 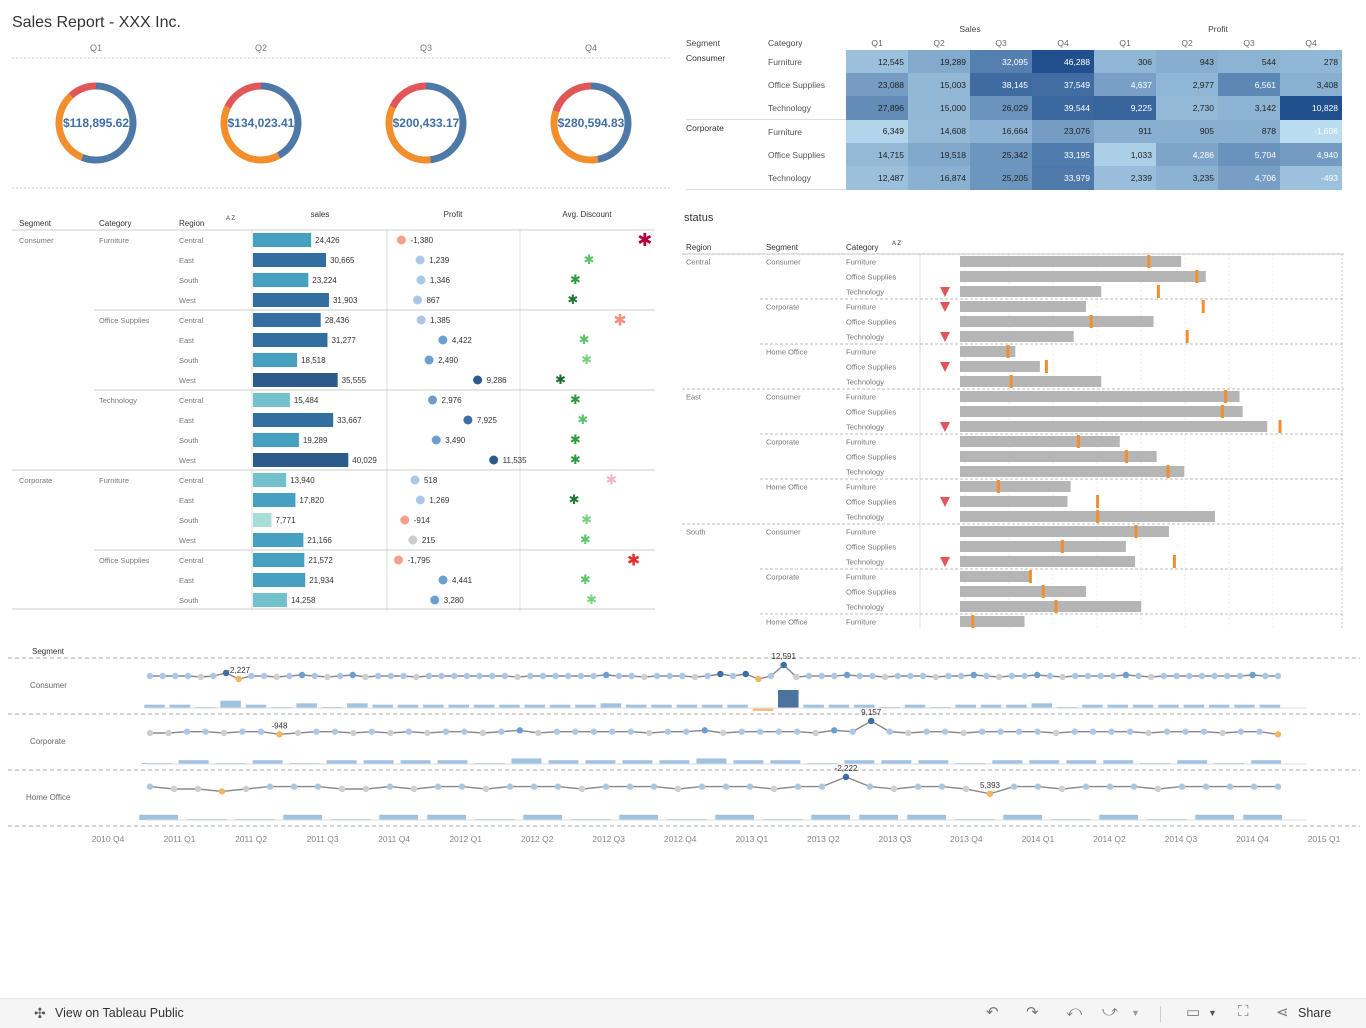 What do you see at coordinates (1110, 1011) in the screenshot?
I see `refresh-icon: ⤻` at bounding box center [1110, 1011].